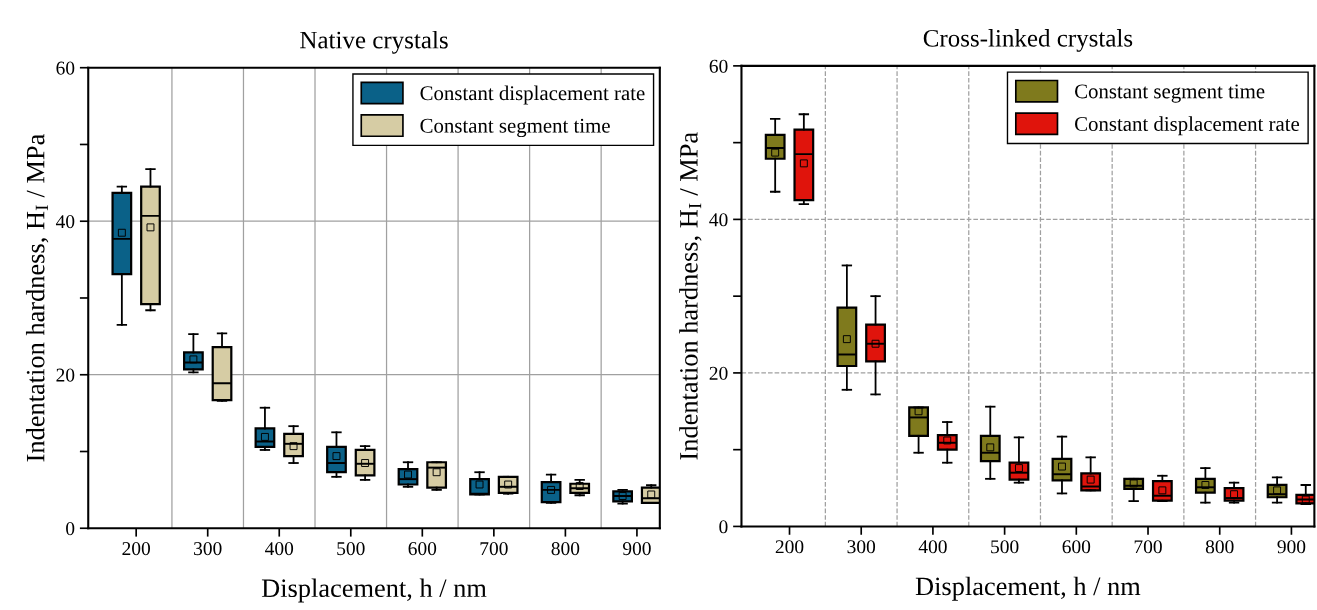 The image size is (1317, 610). What do you see at coordinates (374, 42) in the screenshot?
I see `chart-title: Native crystals` at bounding box center [374, 42].